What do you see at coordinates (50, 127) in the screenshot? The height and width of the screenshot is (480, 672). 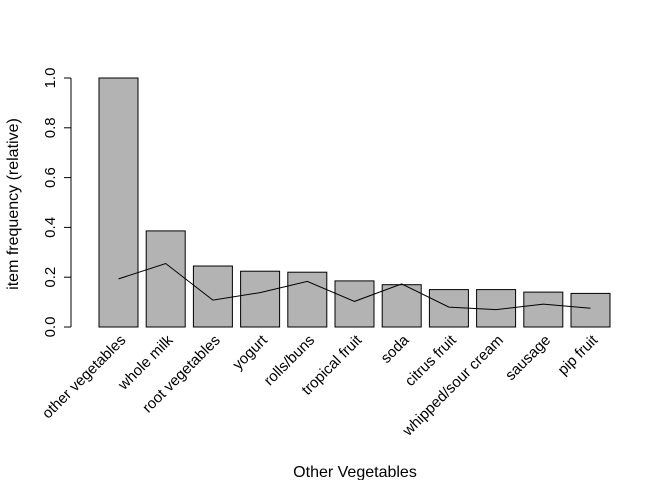 I see `y-tick-label: 0.8` at bounding box center [50, 127].